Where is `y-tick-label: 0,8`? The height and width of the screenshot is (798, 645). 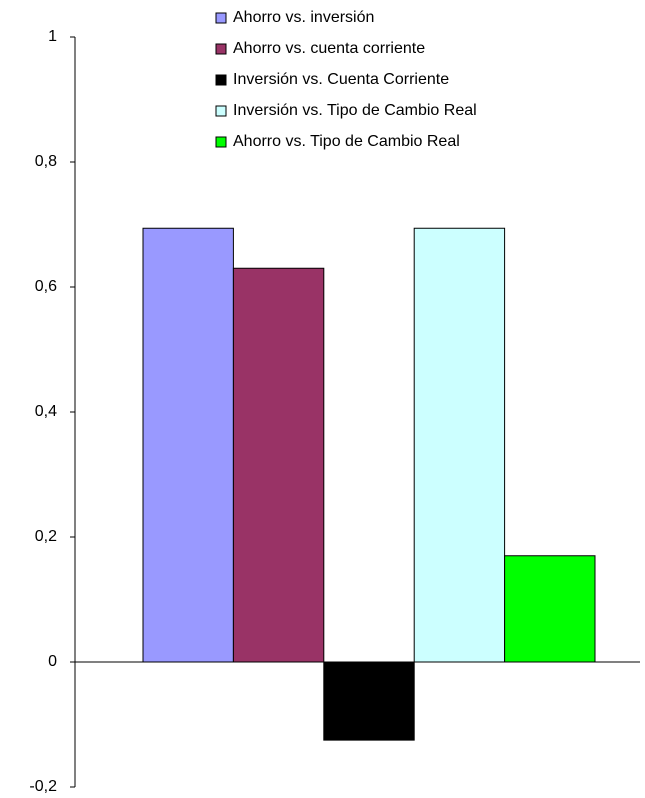
y-tick-label: 0,8 is located at coordinates (46, 161).